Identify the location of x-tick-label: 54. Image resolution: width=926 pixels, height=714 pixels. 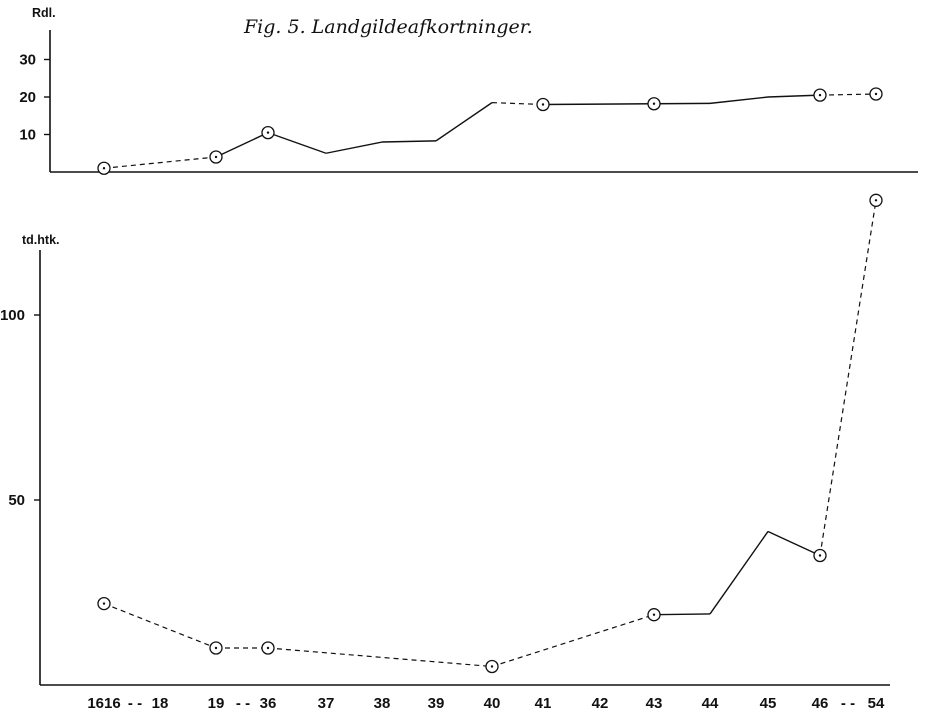
(876, 703).